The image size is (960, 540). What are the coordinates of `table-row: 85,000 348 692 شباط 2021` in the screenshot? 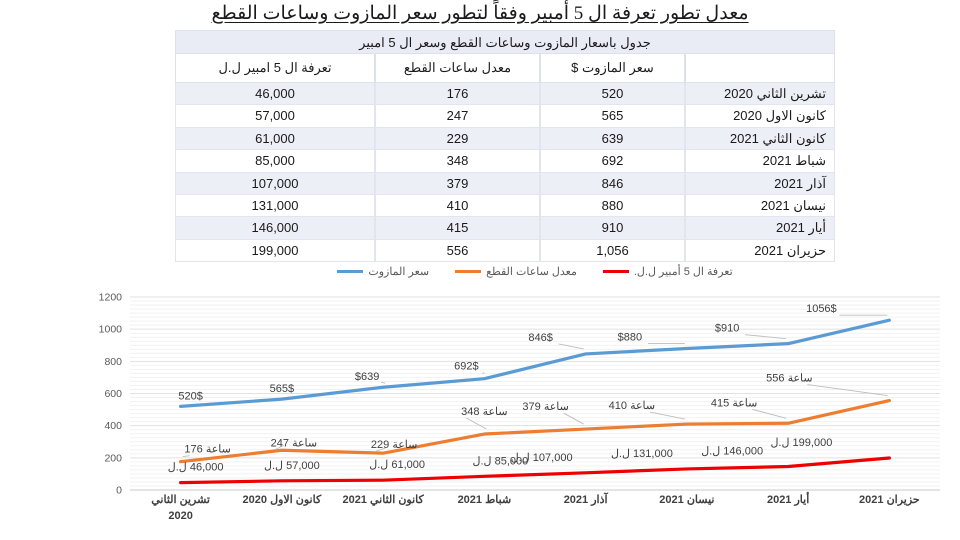 It's located at (505, 161).